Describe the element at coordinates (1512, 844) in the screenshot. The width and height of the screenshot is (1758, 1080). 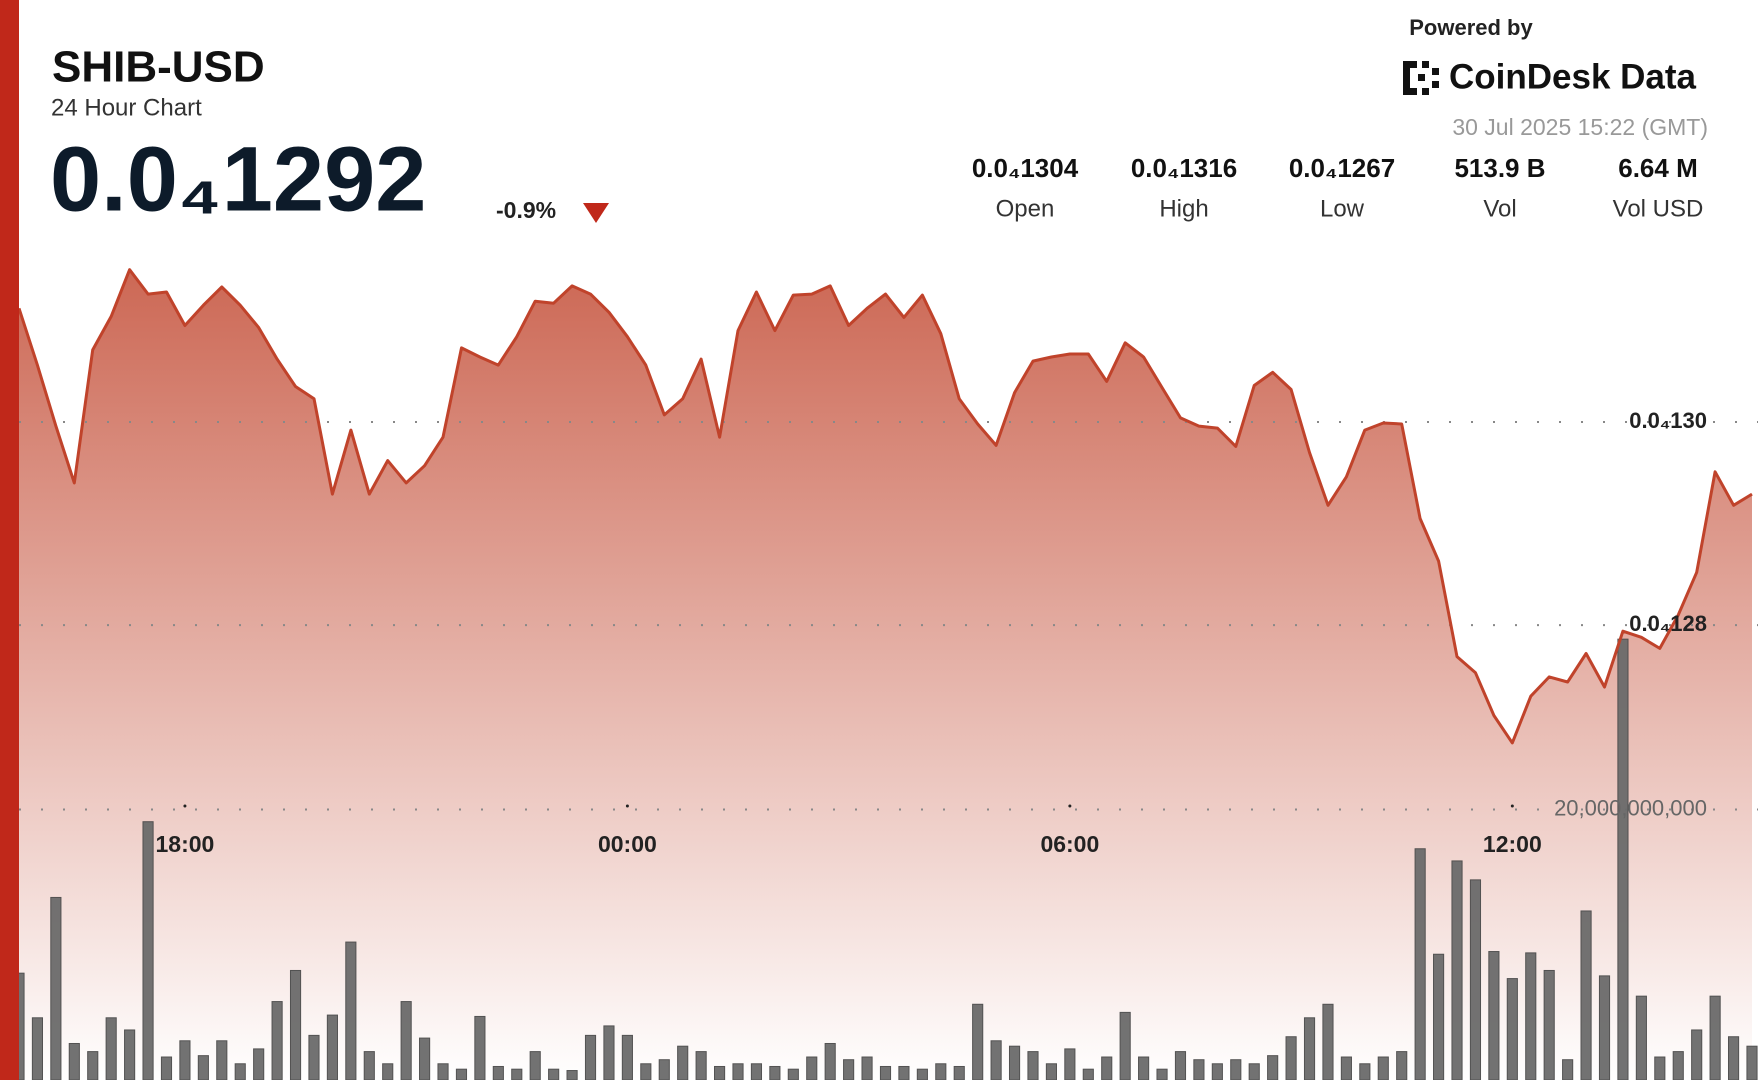
I see `x-tick-label: 12:00` at that location.